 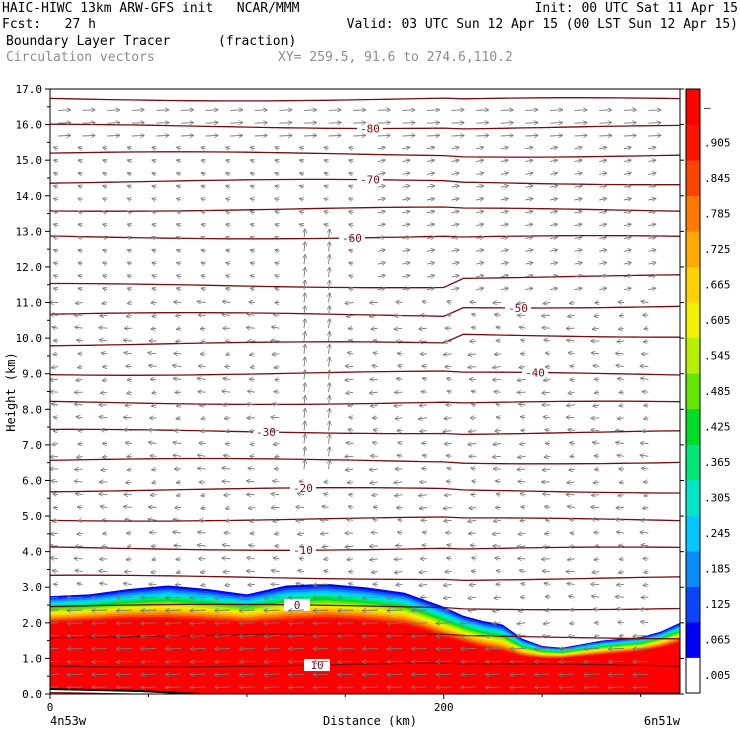 What do you see at coordinates (370, 128) in the screenshot?
I see `isotherm-label: -80` at bounding box center [370, 128].